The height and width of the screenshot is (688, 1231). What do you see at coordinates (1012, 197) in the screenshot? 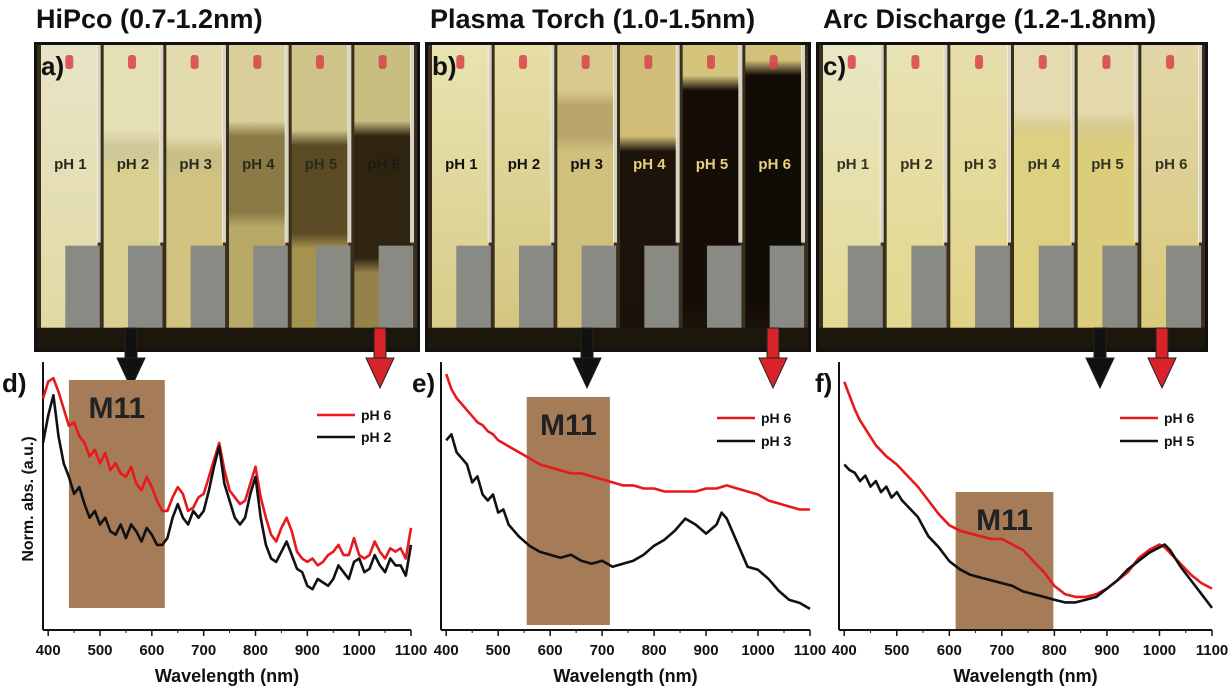
I see `photo-arc-discharge-tubes: pH 1 pH 2 pH 3 pH 4 pH 5 pH 6 c)` at bounding box center [1012, 197].